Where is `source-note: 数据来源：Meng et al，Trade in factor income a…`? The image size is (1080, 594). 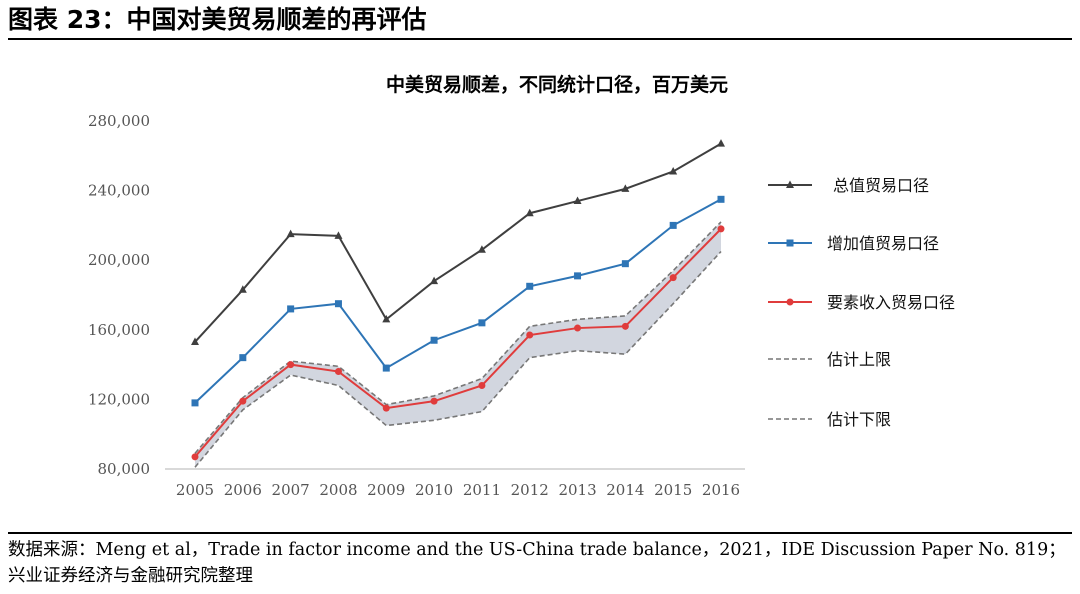
source-note: 数据来源：Meng et al，Trade in factor income a… is located at coordinates (537, 563).